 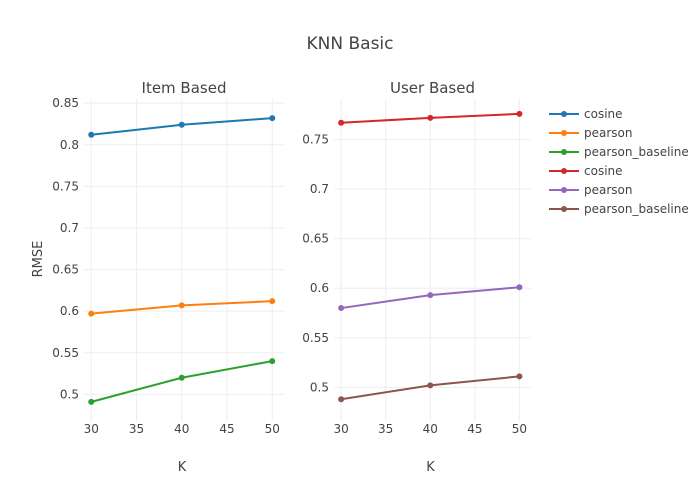 What do you see at coordinates (184, 88) in the screenshot?
I see `subplot-title: Item Based` at bounding box center [184, 88].